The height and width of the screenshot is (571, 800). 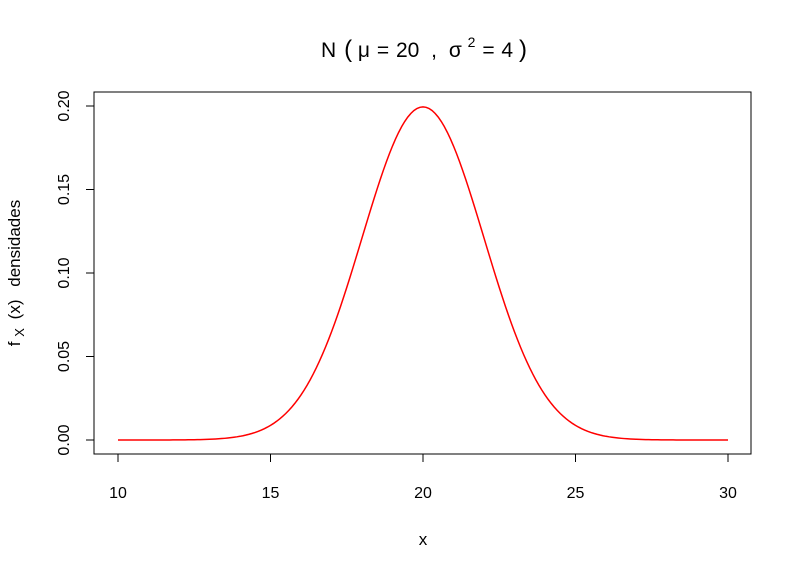 I want to click on y-axis-title: f X (x) densidades, so click(x=16, y=273).